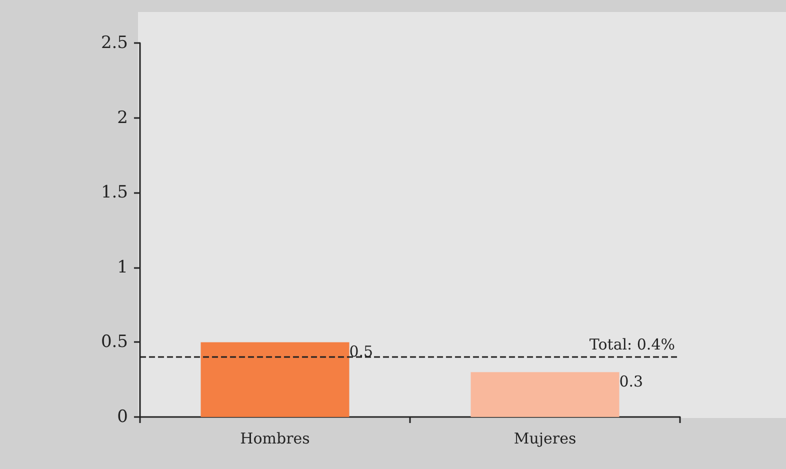 This screenshot has width=786, height=469. I want to click on y-tick-label: 1, so click(122, 267).